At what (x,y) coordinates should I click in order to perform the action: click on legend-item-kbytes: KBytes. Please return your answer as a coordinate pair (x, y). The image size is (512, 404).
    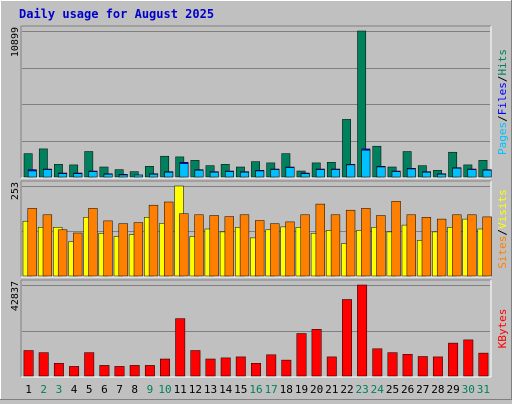
    Looking at the image, I should click on (502, 329).